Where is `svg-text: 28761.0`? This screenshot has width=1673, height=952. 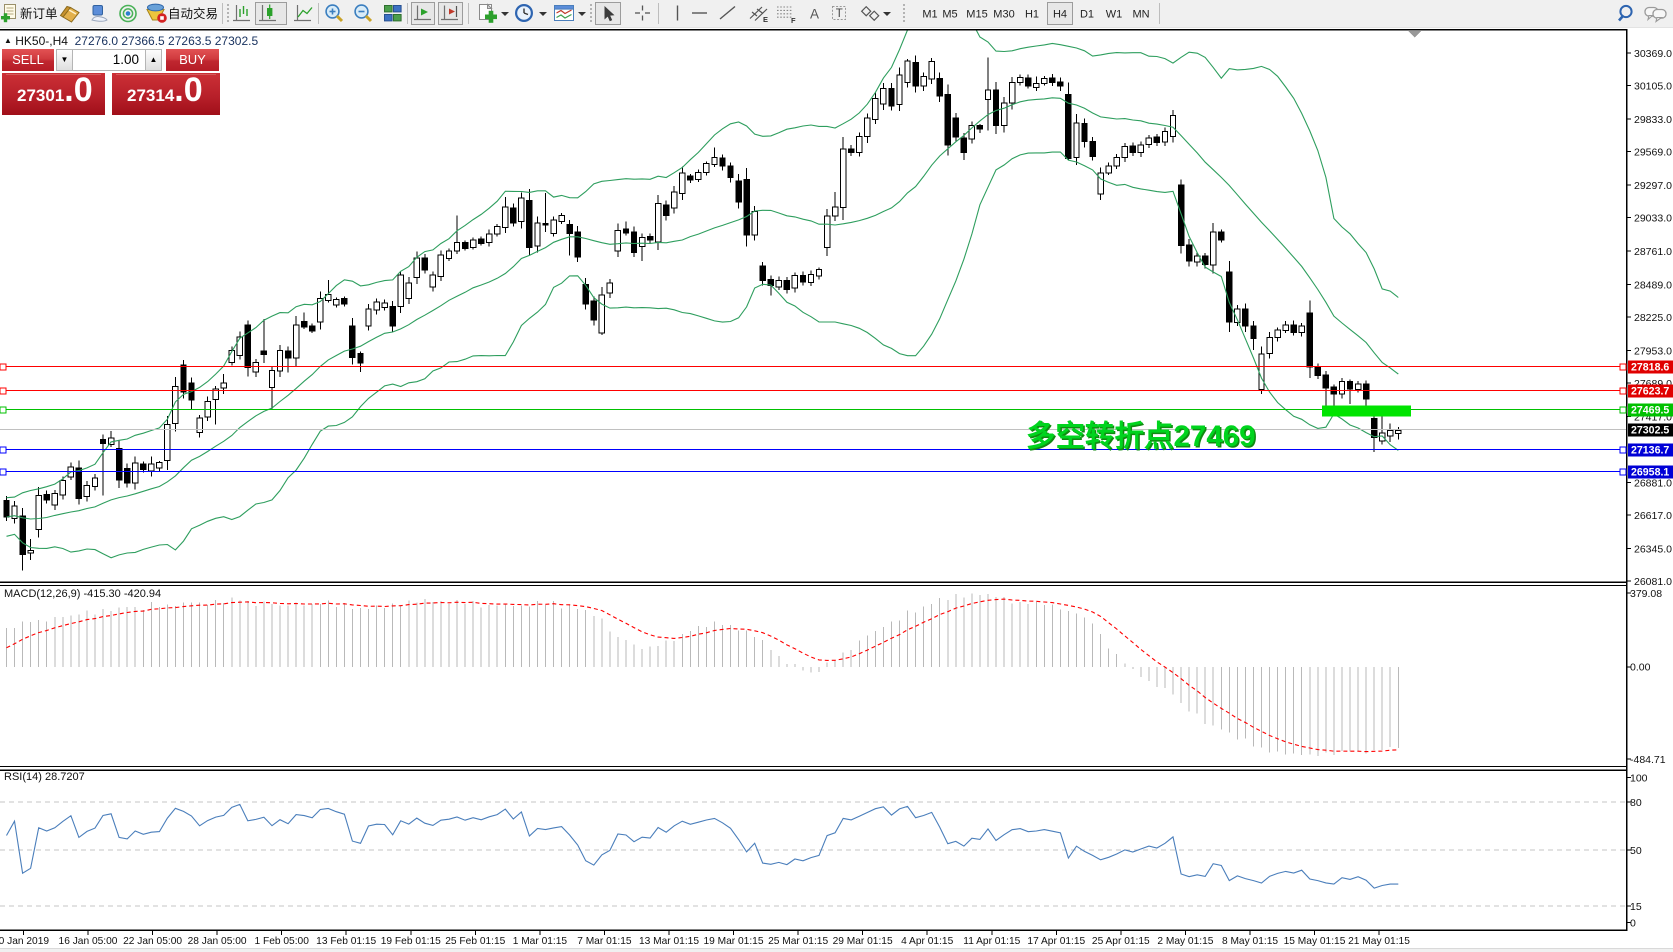
svg-text: 28761.0 is located at coordinates (1653, 252).